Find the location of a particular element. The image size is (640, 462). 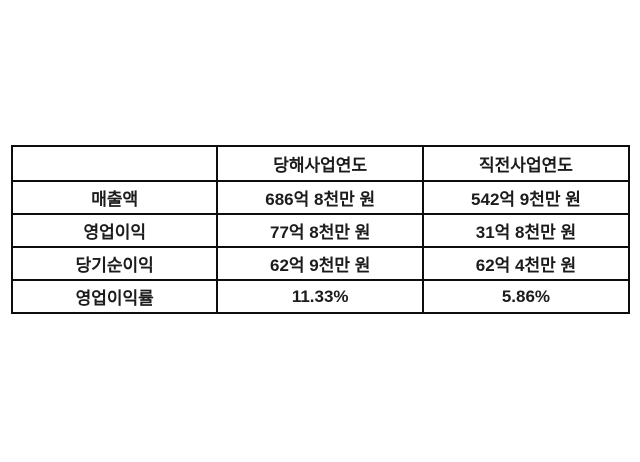

header-cell-empty is located at coordinates (114, 163).